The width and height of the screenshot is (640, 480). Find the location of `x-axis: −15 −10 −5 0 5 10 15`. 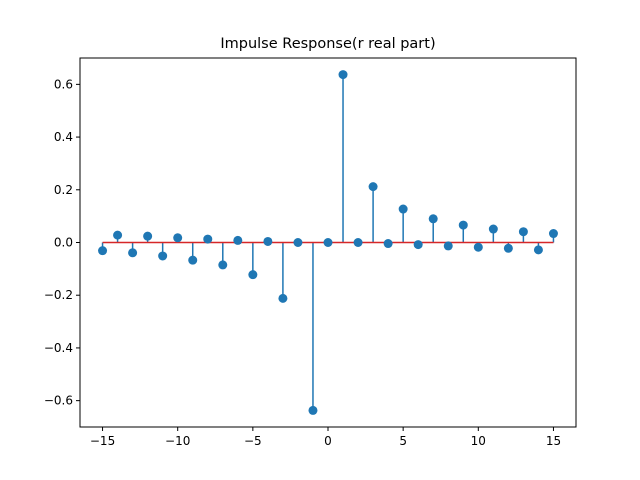

x-axis: −15 −10 −5 0 5 10 15 is located at coordinates (325, 437).